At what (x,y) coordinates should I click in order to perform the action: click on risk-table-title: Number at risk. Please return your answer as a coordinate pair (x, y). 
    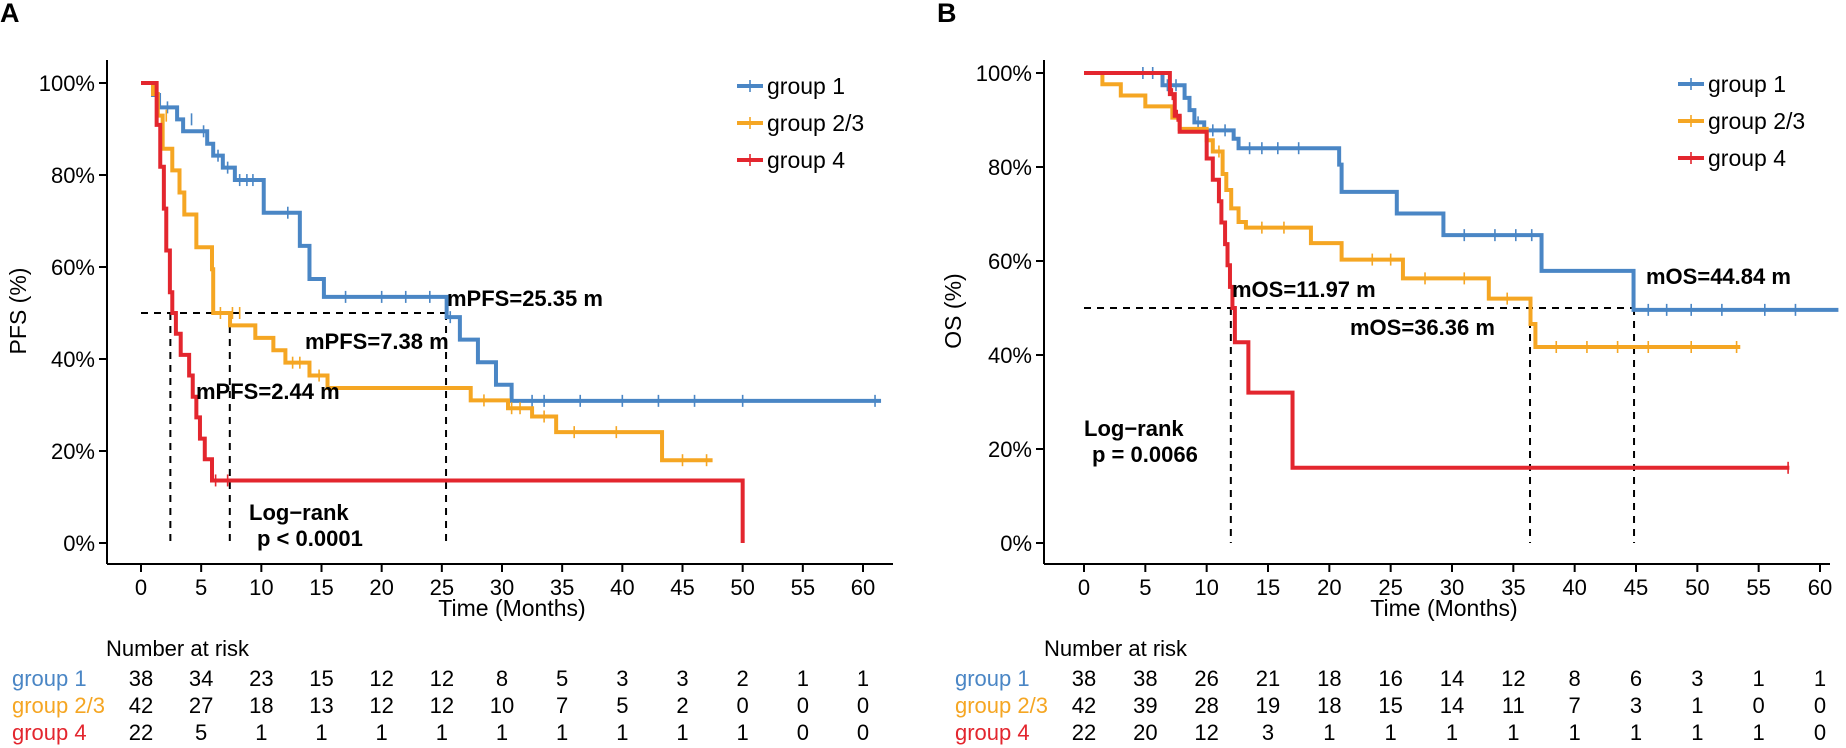
    Looking at the image, I should click on (1116, 648).